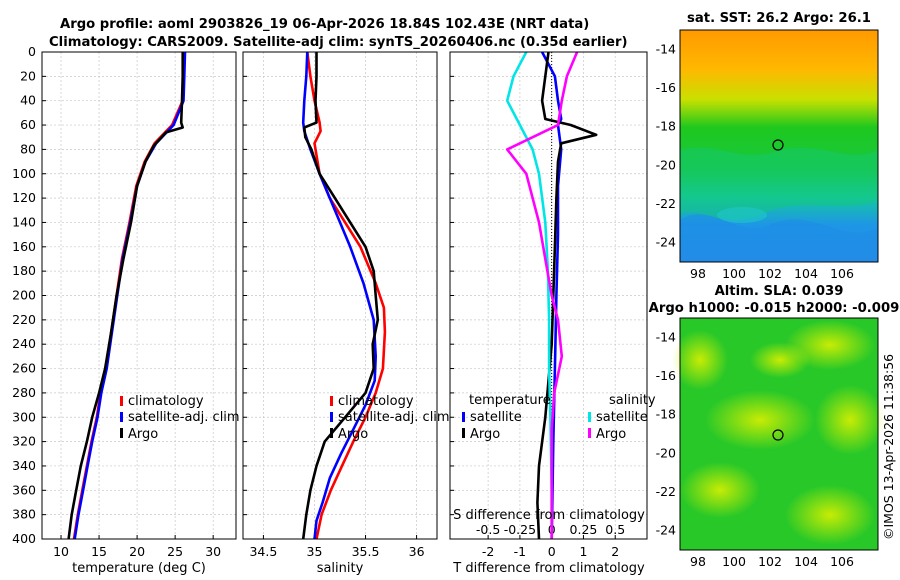 The height and width of the screenshot is (580, 900). I want to click on series-line-s-satellite, so click(529, 295).